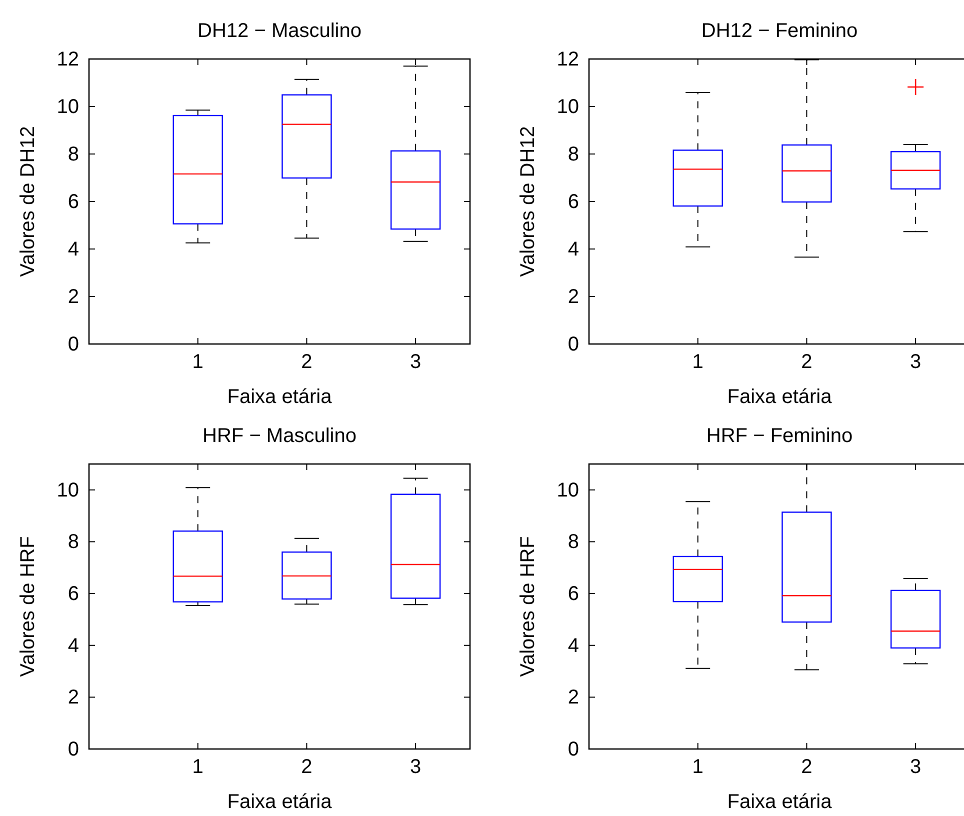  What do you see at coordinates (779, 31) in the screenshot?
I see `chart-title: DH12 − Feminino` at bounding box center [779, 31].